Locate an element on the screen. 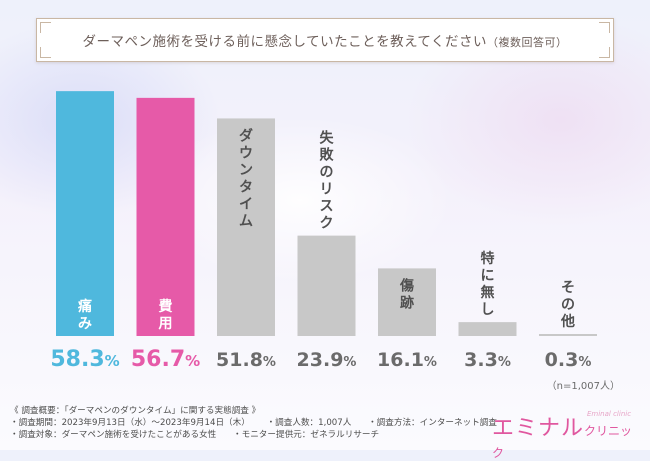 The image size is (650, 461). chart-title-main: ダーマペン施術を受ける前に懸念していたことを教えてください is located at coordinates (284, 42).